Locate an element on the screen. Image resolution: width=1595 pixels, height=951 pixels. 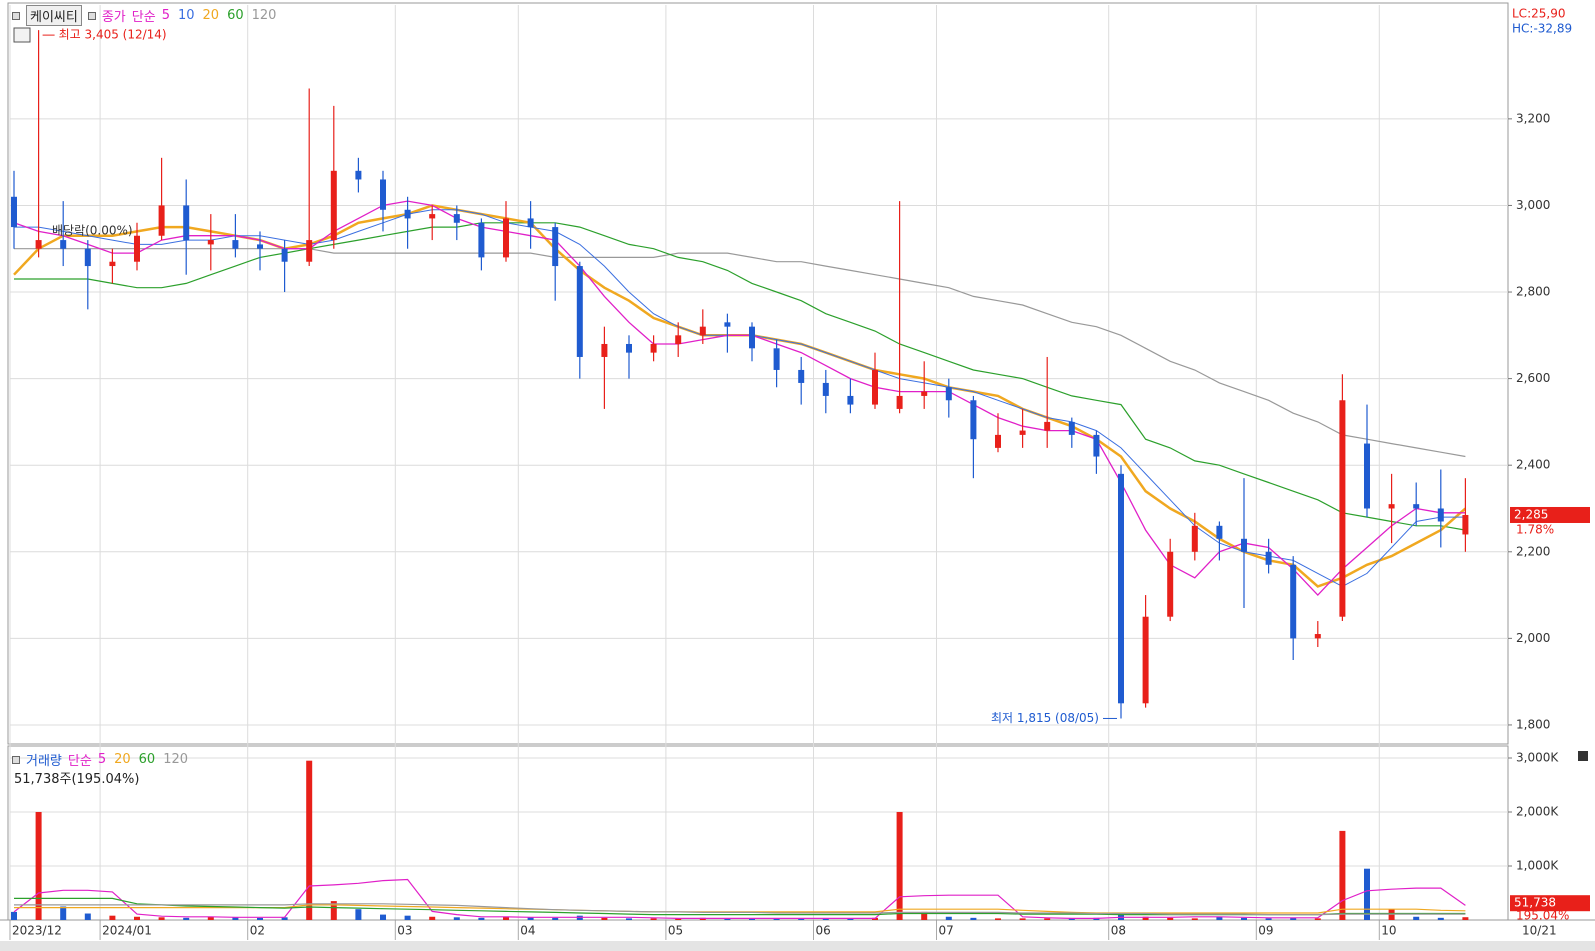
change-label: 1.78% is located at coordinates (1535, 529).